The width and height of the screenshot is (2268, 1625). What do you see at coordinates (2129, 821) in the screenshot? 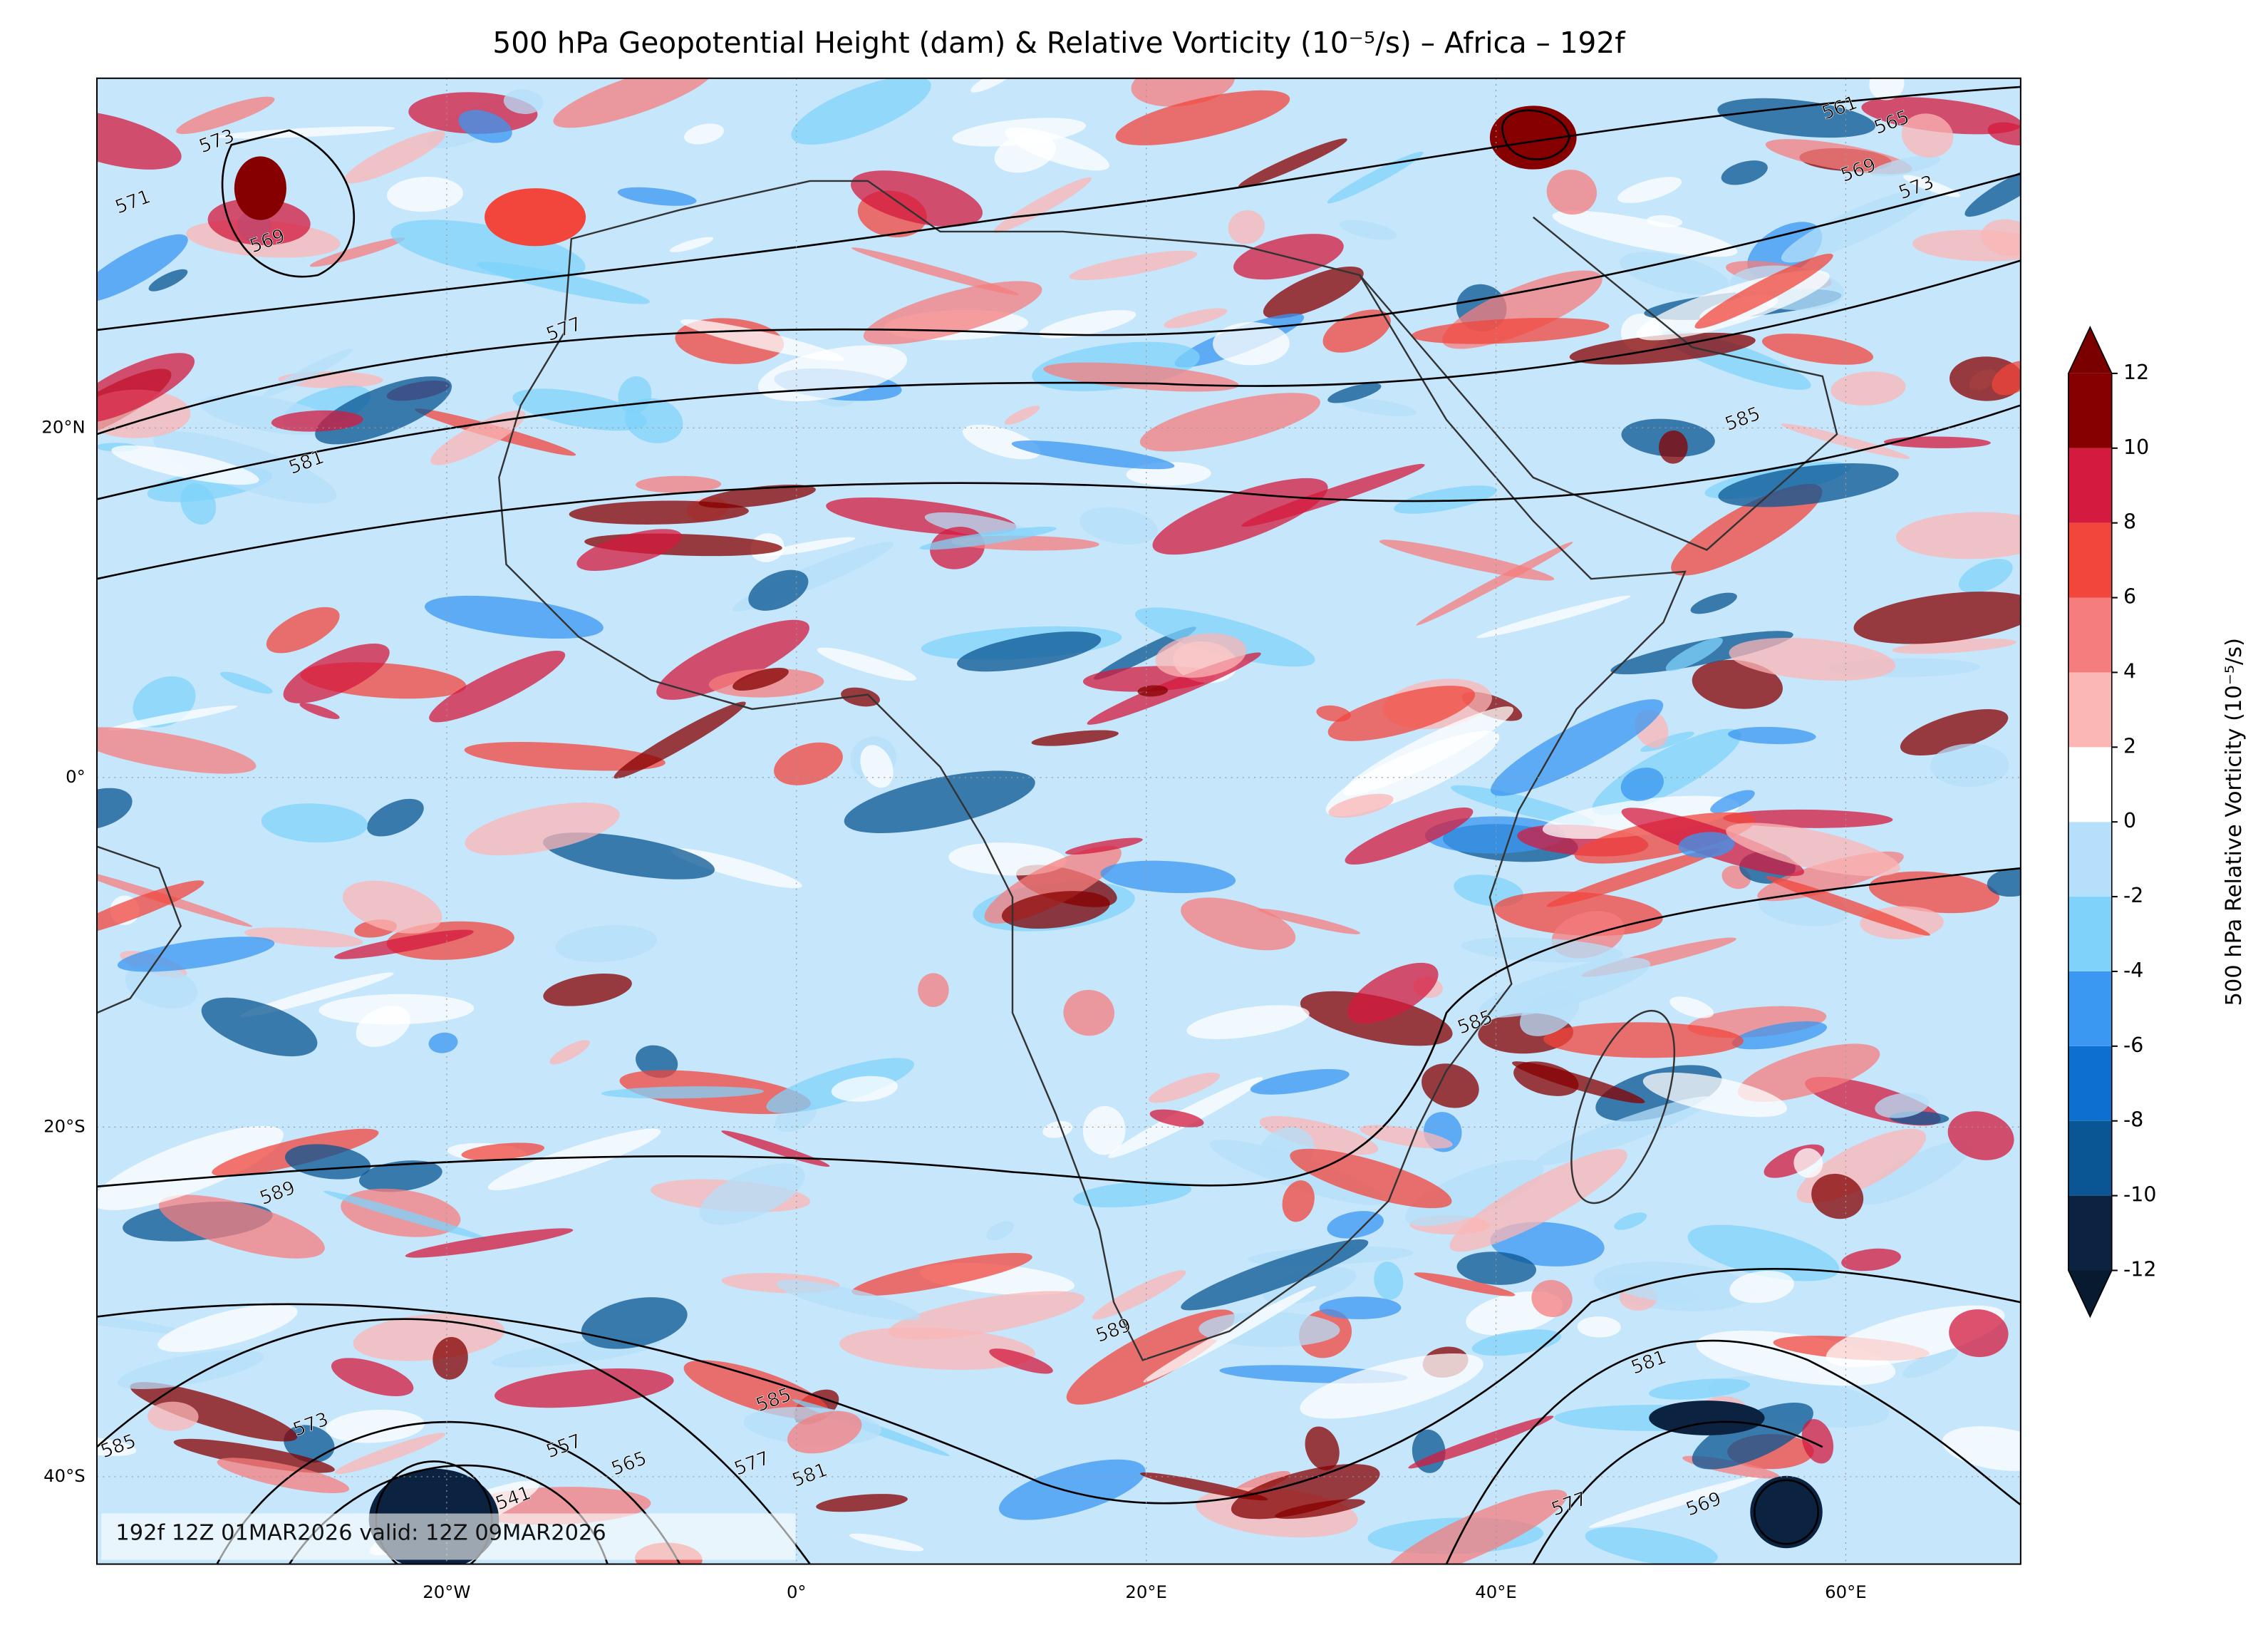
I see `colorbar-tick-label: 0` at bounding box center [2129, 821].